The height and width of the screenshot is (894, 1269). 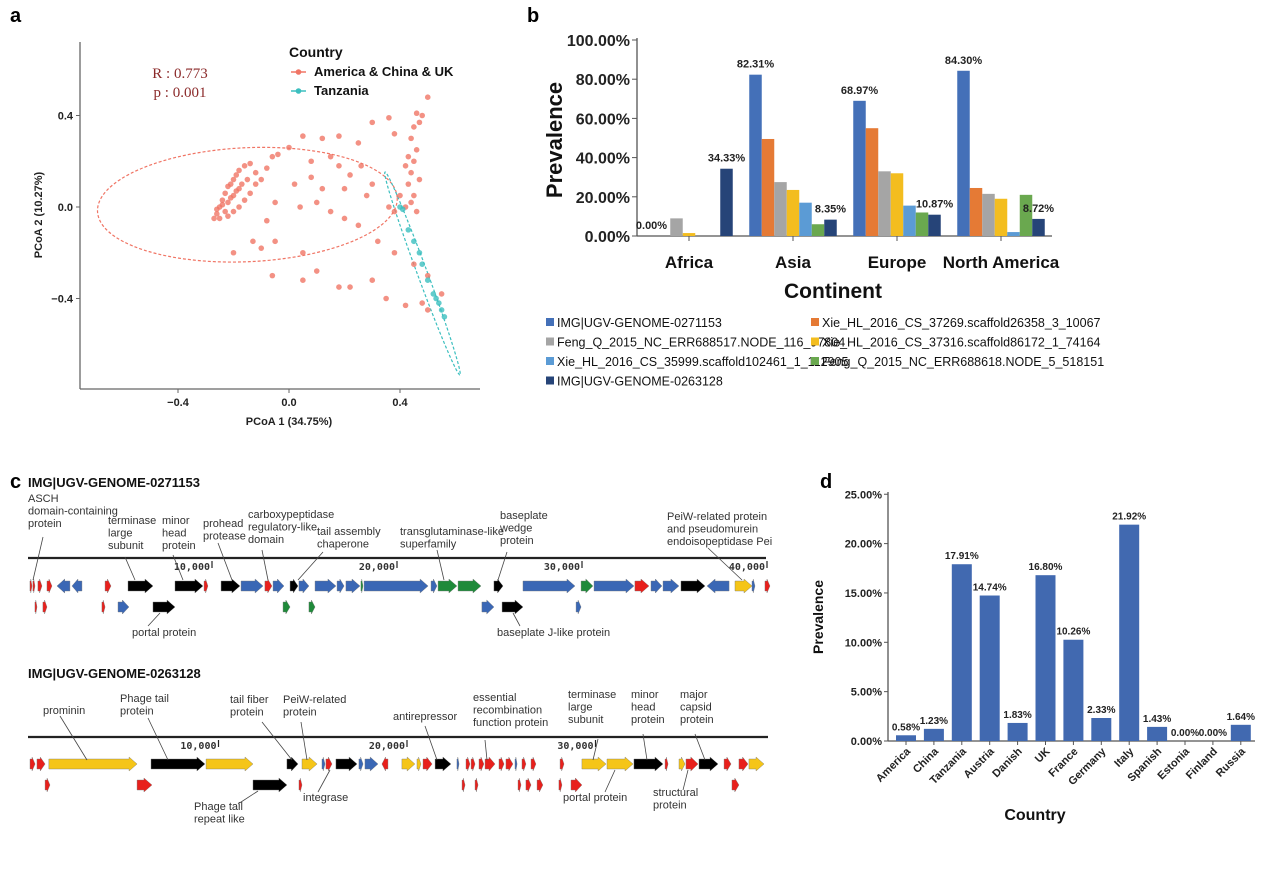 I want to click on annotation-line: prohead, so click(x=223, y=524).